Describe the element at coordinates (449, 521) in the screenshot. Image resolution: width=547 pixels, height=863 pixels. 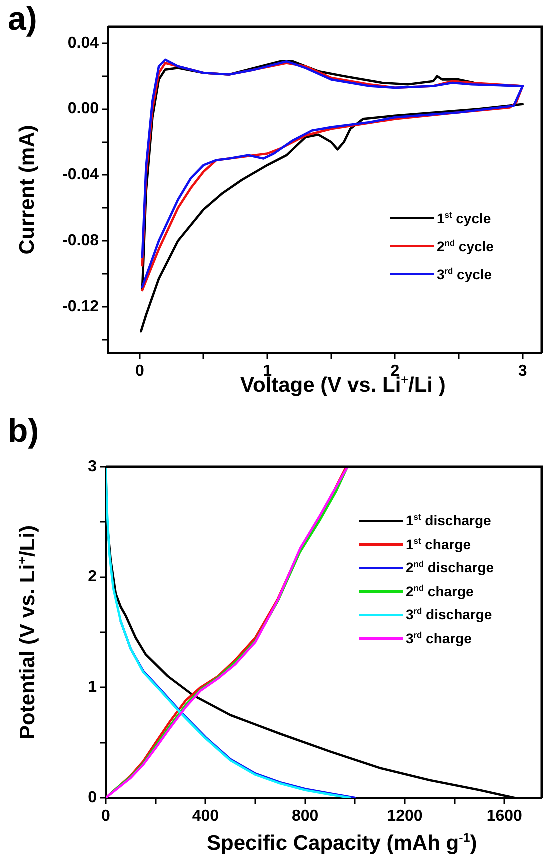
I see `legend-label: 1$^{st}$ discharge` at that location.